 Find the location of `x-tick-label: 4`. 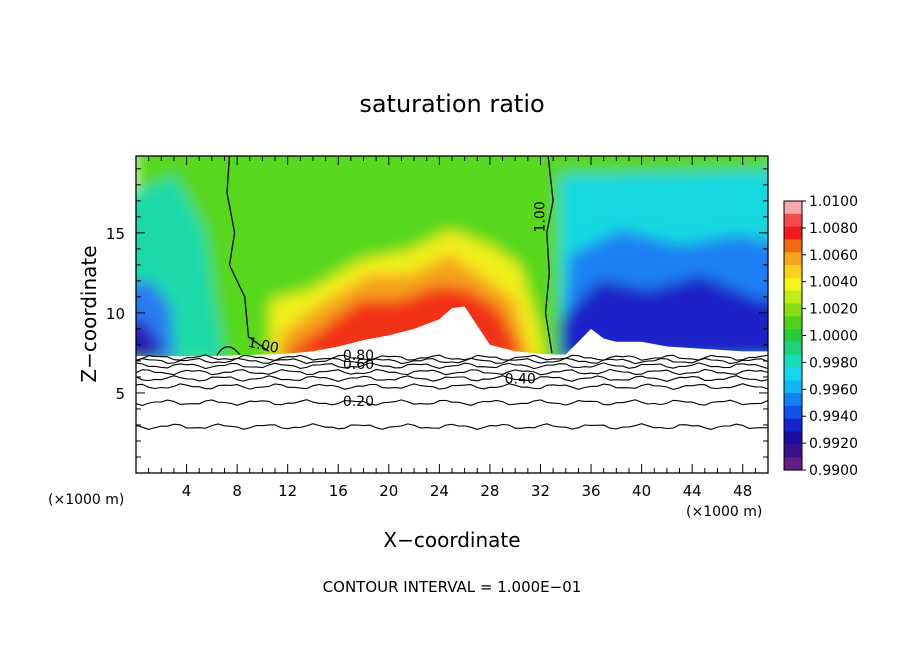

x-tick-label: 4 is located at coordinates (187, 491).